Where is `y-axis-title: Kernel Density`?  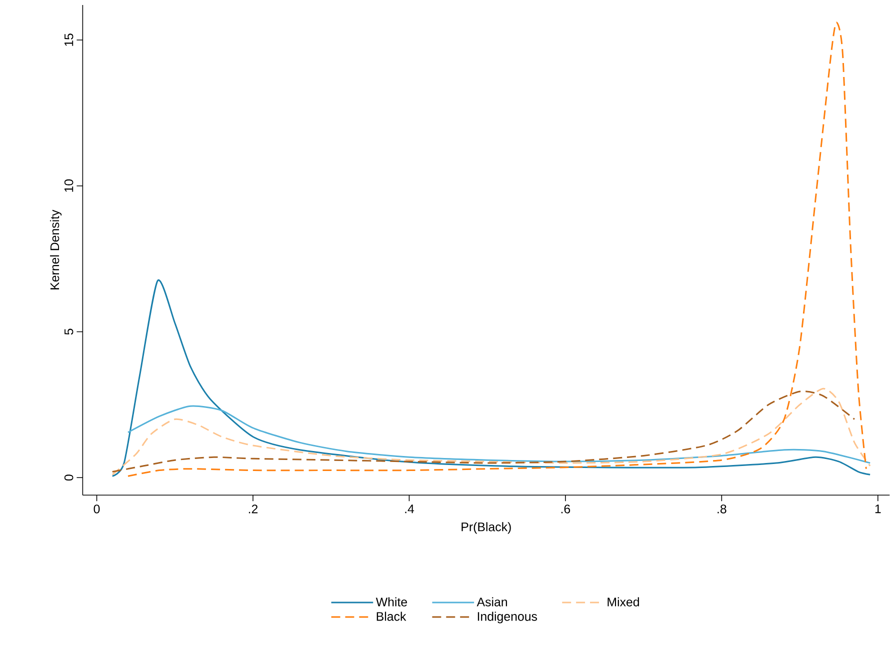 y-axis-title: Kernel Density is located at coordinates (56, 250).